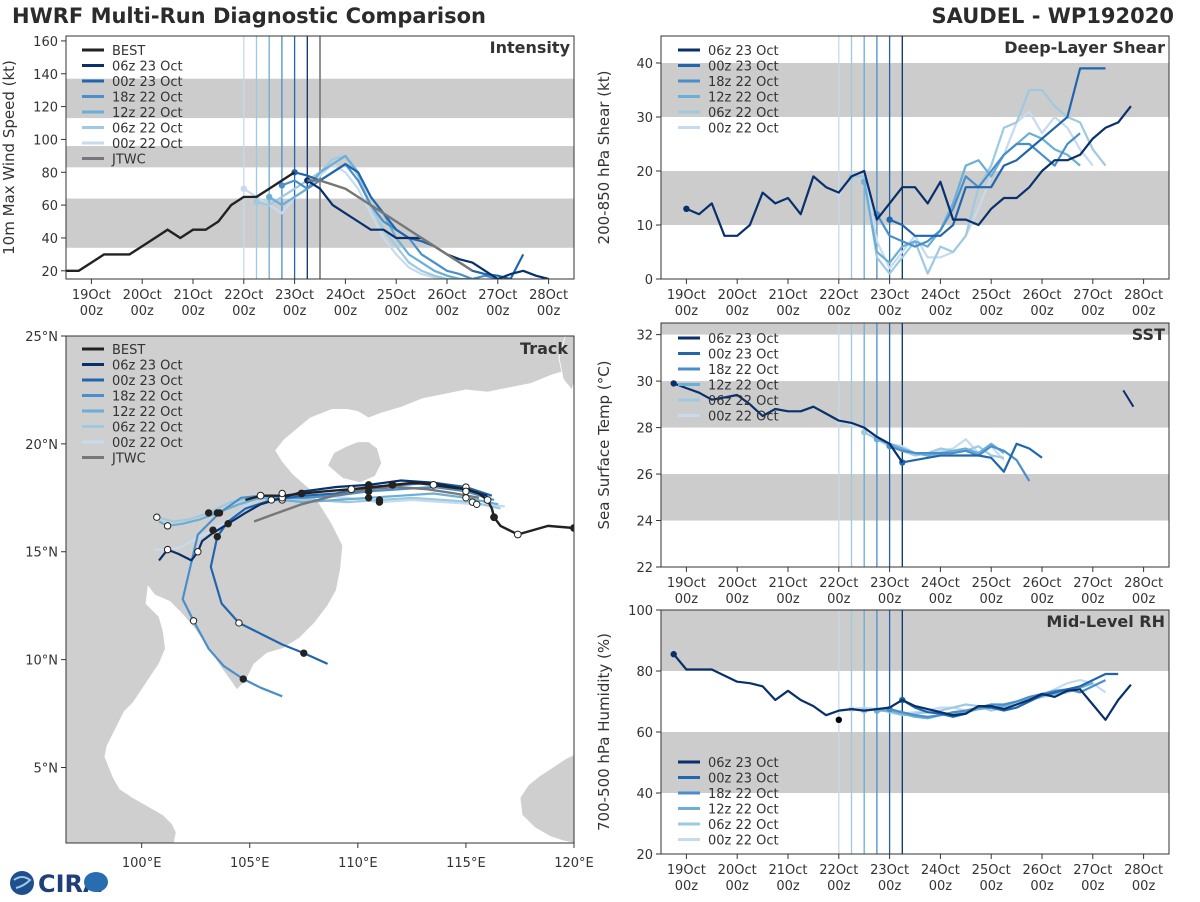 This screenshot has width=1200, height=902. What do you see at coordinates (41, 337) in the screenshot?
I see `lat-label: 25°N` at bounding box center [41, 337].